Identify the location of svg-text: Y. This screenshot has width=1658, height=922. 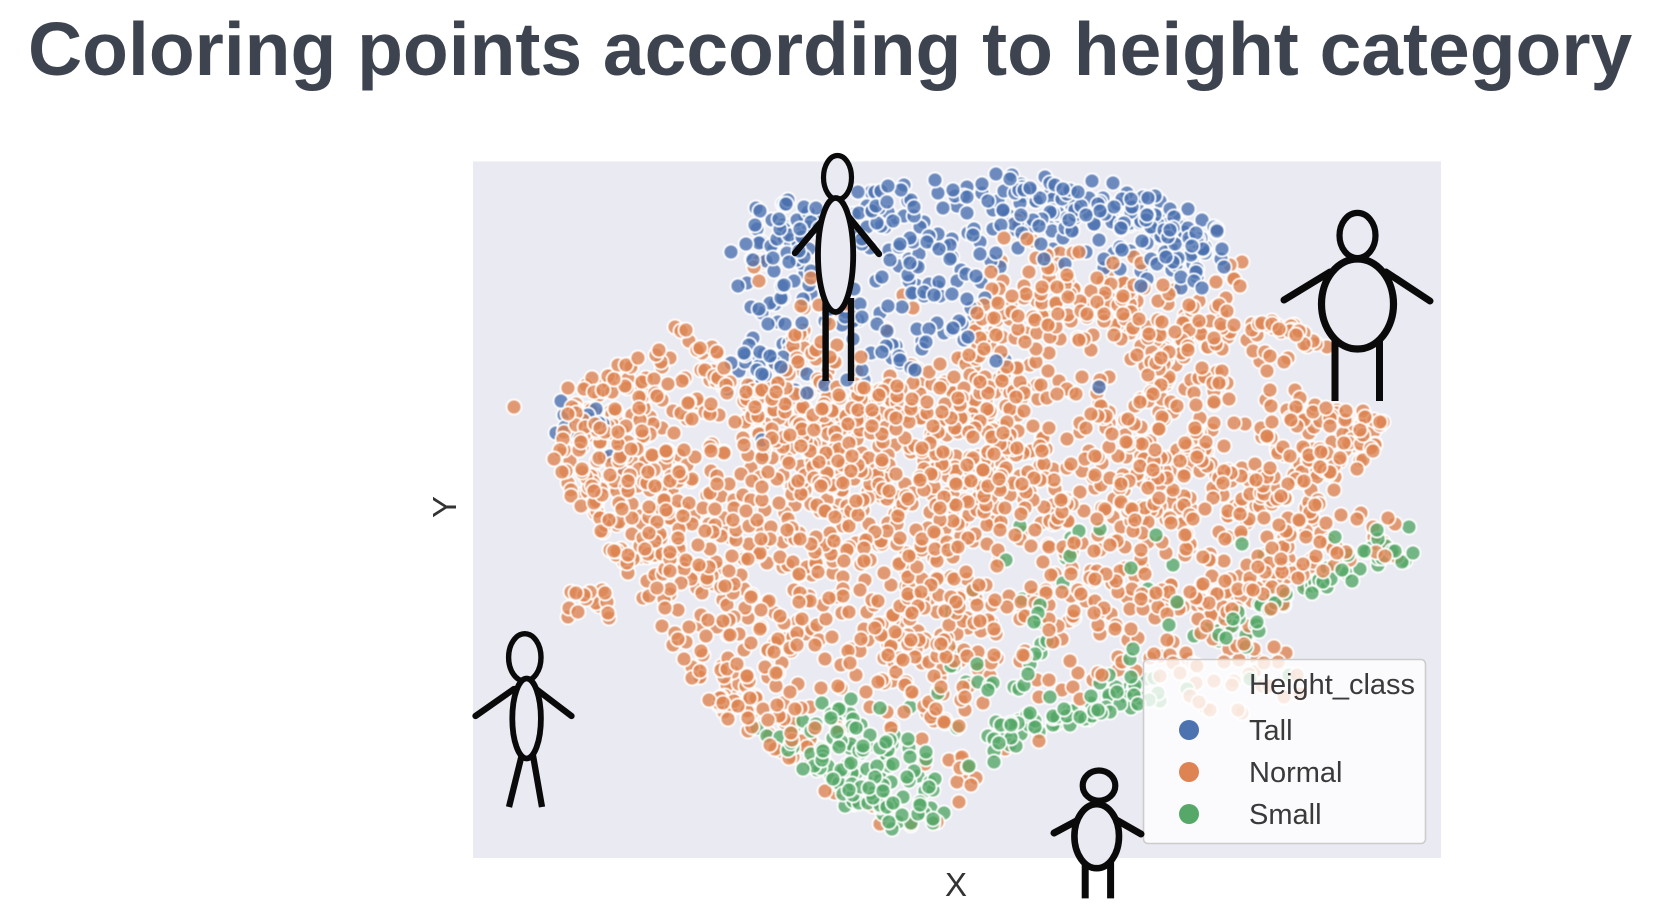
(444, 507).